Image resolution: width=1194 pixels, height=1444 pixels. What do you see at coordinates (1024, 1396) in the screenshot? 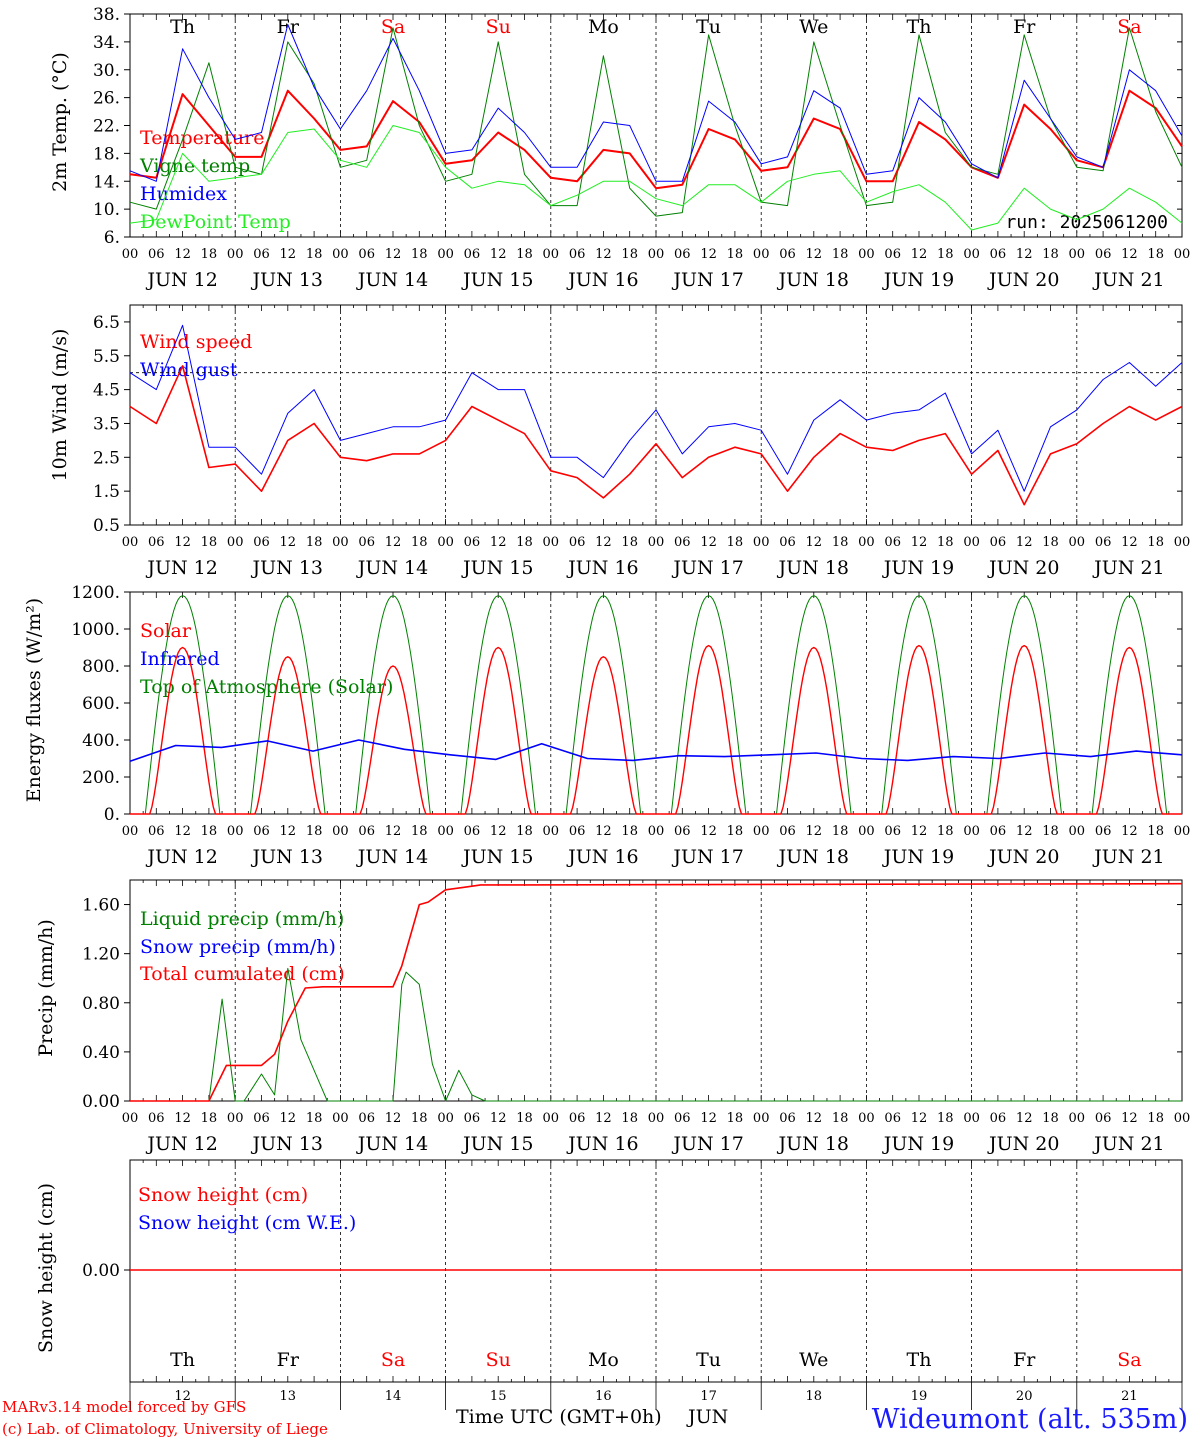
I see `day-number-label: 20` at bounding box center [1024, 1396].